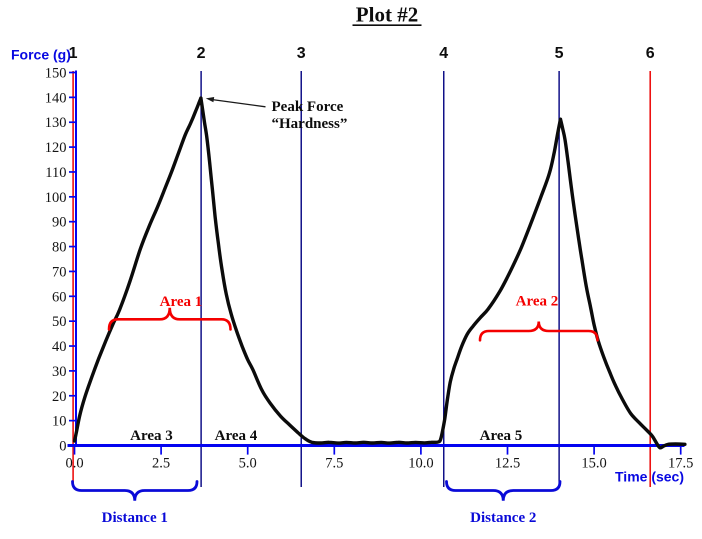 The image size is (702, 539). Describe the element at coordinates (56, 73) in the screenshot. I see `y-tick-label-150: 150` at that location.